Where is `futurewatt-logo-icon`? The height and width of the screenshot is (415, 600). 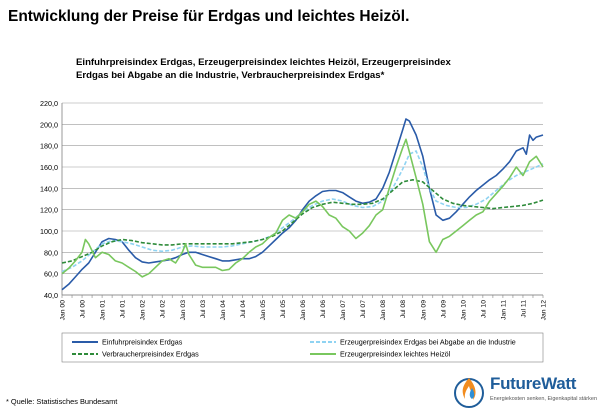 futurewatt-logo-icon is located at coordinates (469, 393).